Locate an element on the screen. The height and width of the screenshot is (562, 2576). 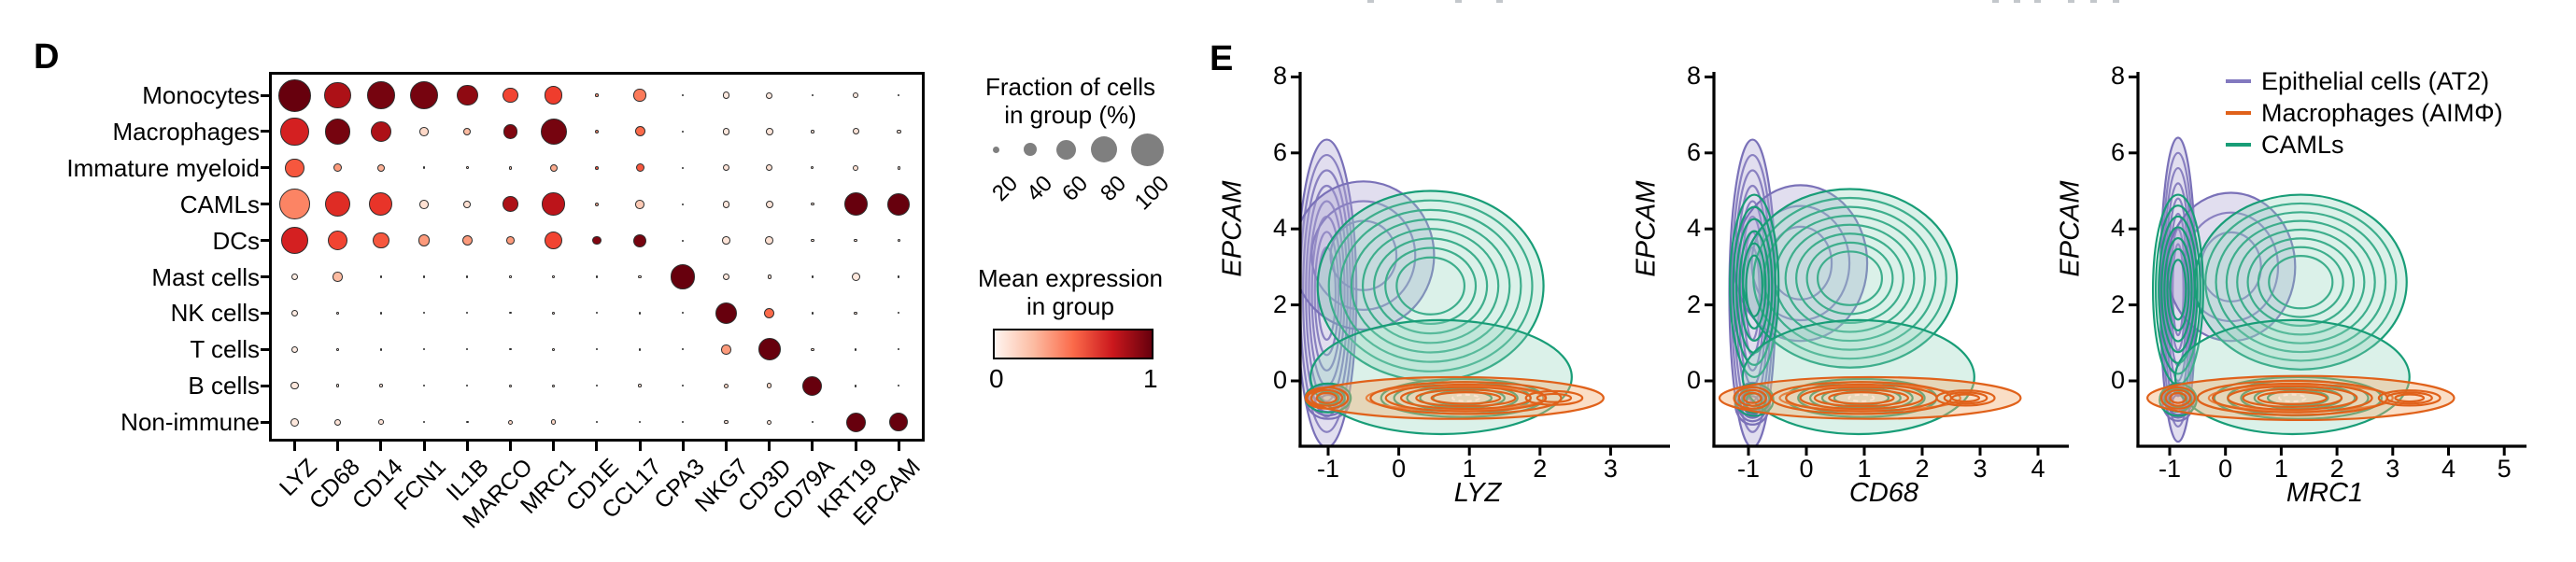
row-label: T cells is located at coordinates (225, 349).